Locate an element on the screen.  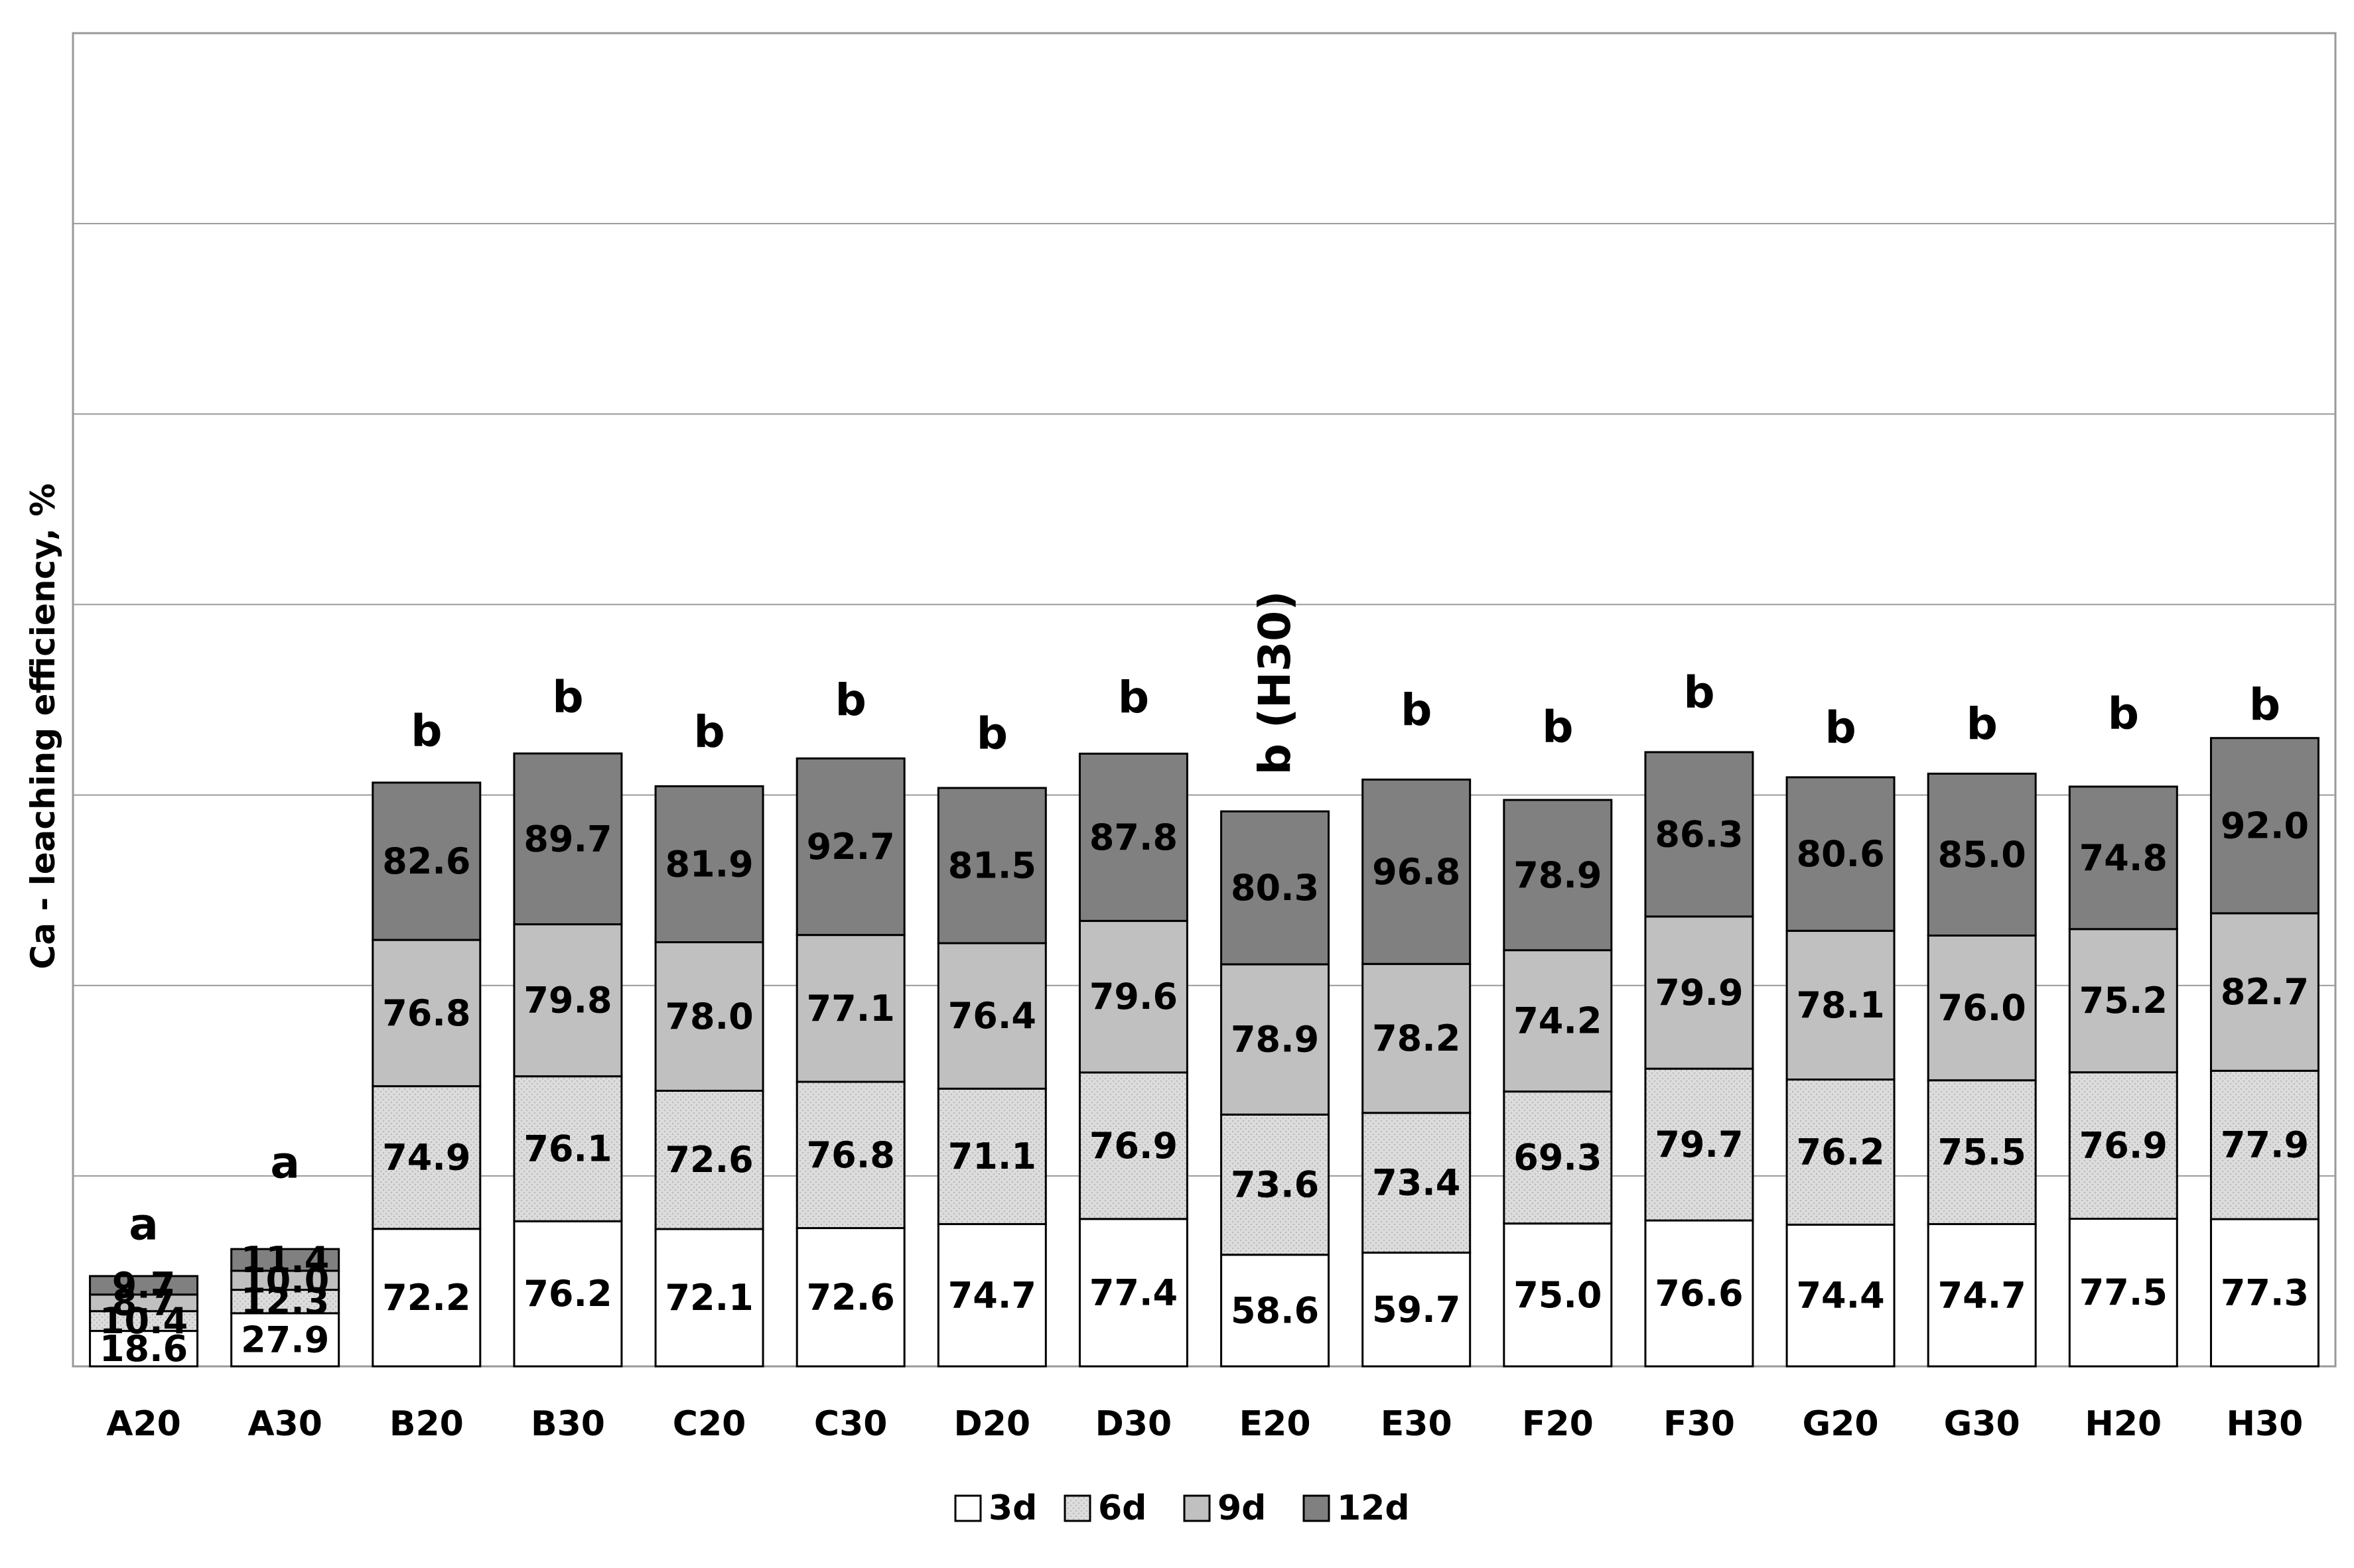
data-label: 10.4 is located at coordinates (144, 1321).